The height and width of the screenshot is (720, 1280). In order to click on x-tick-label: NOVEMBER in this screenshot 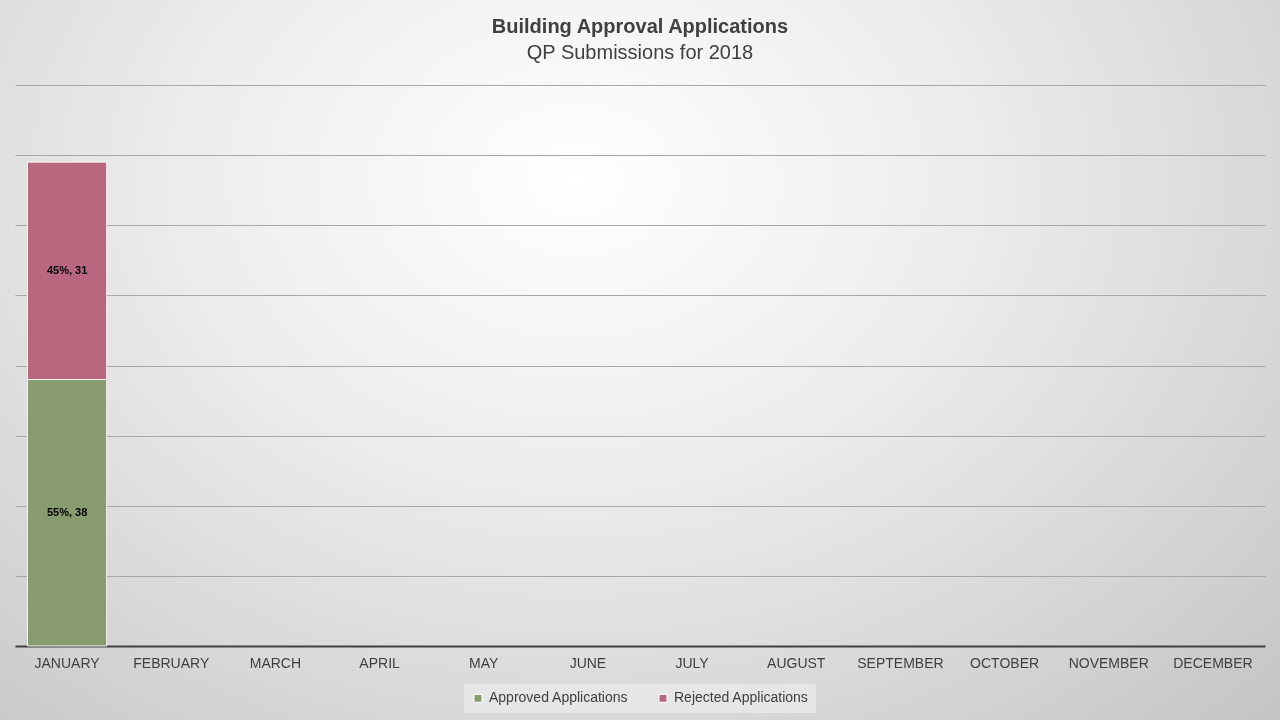, I will do `click(1108, 662)`.